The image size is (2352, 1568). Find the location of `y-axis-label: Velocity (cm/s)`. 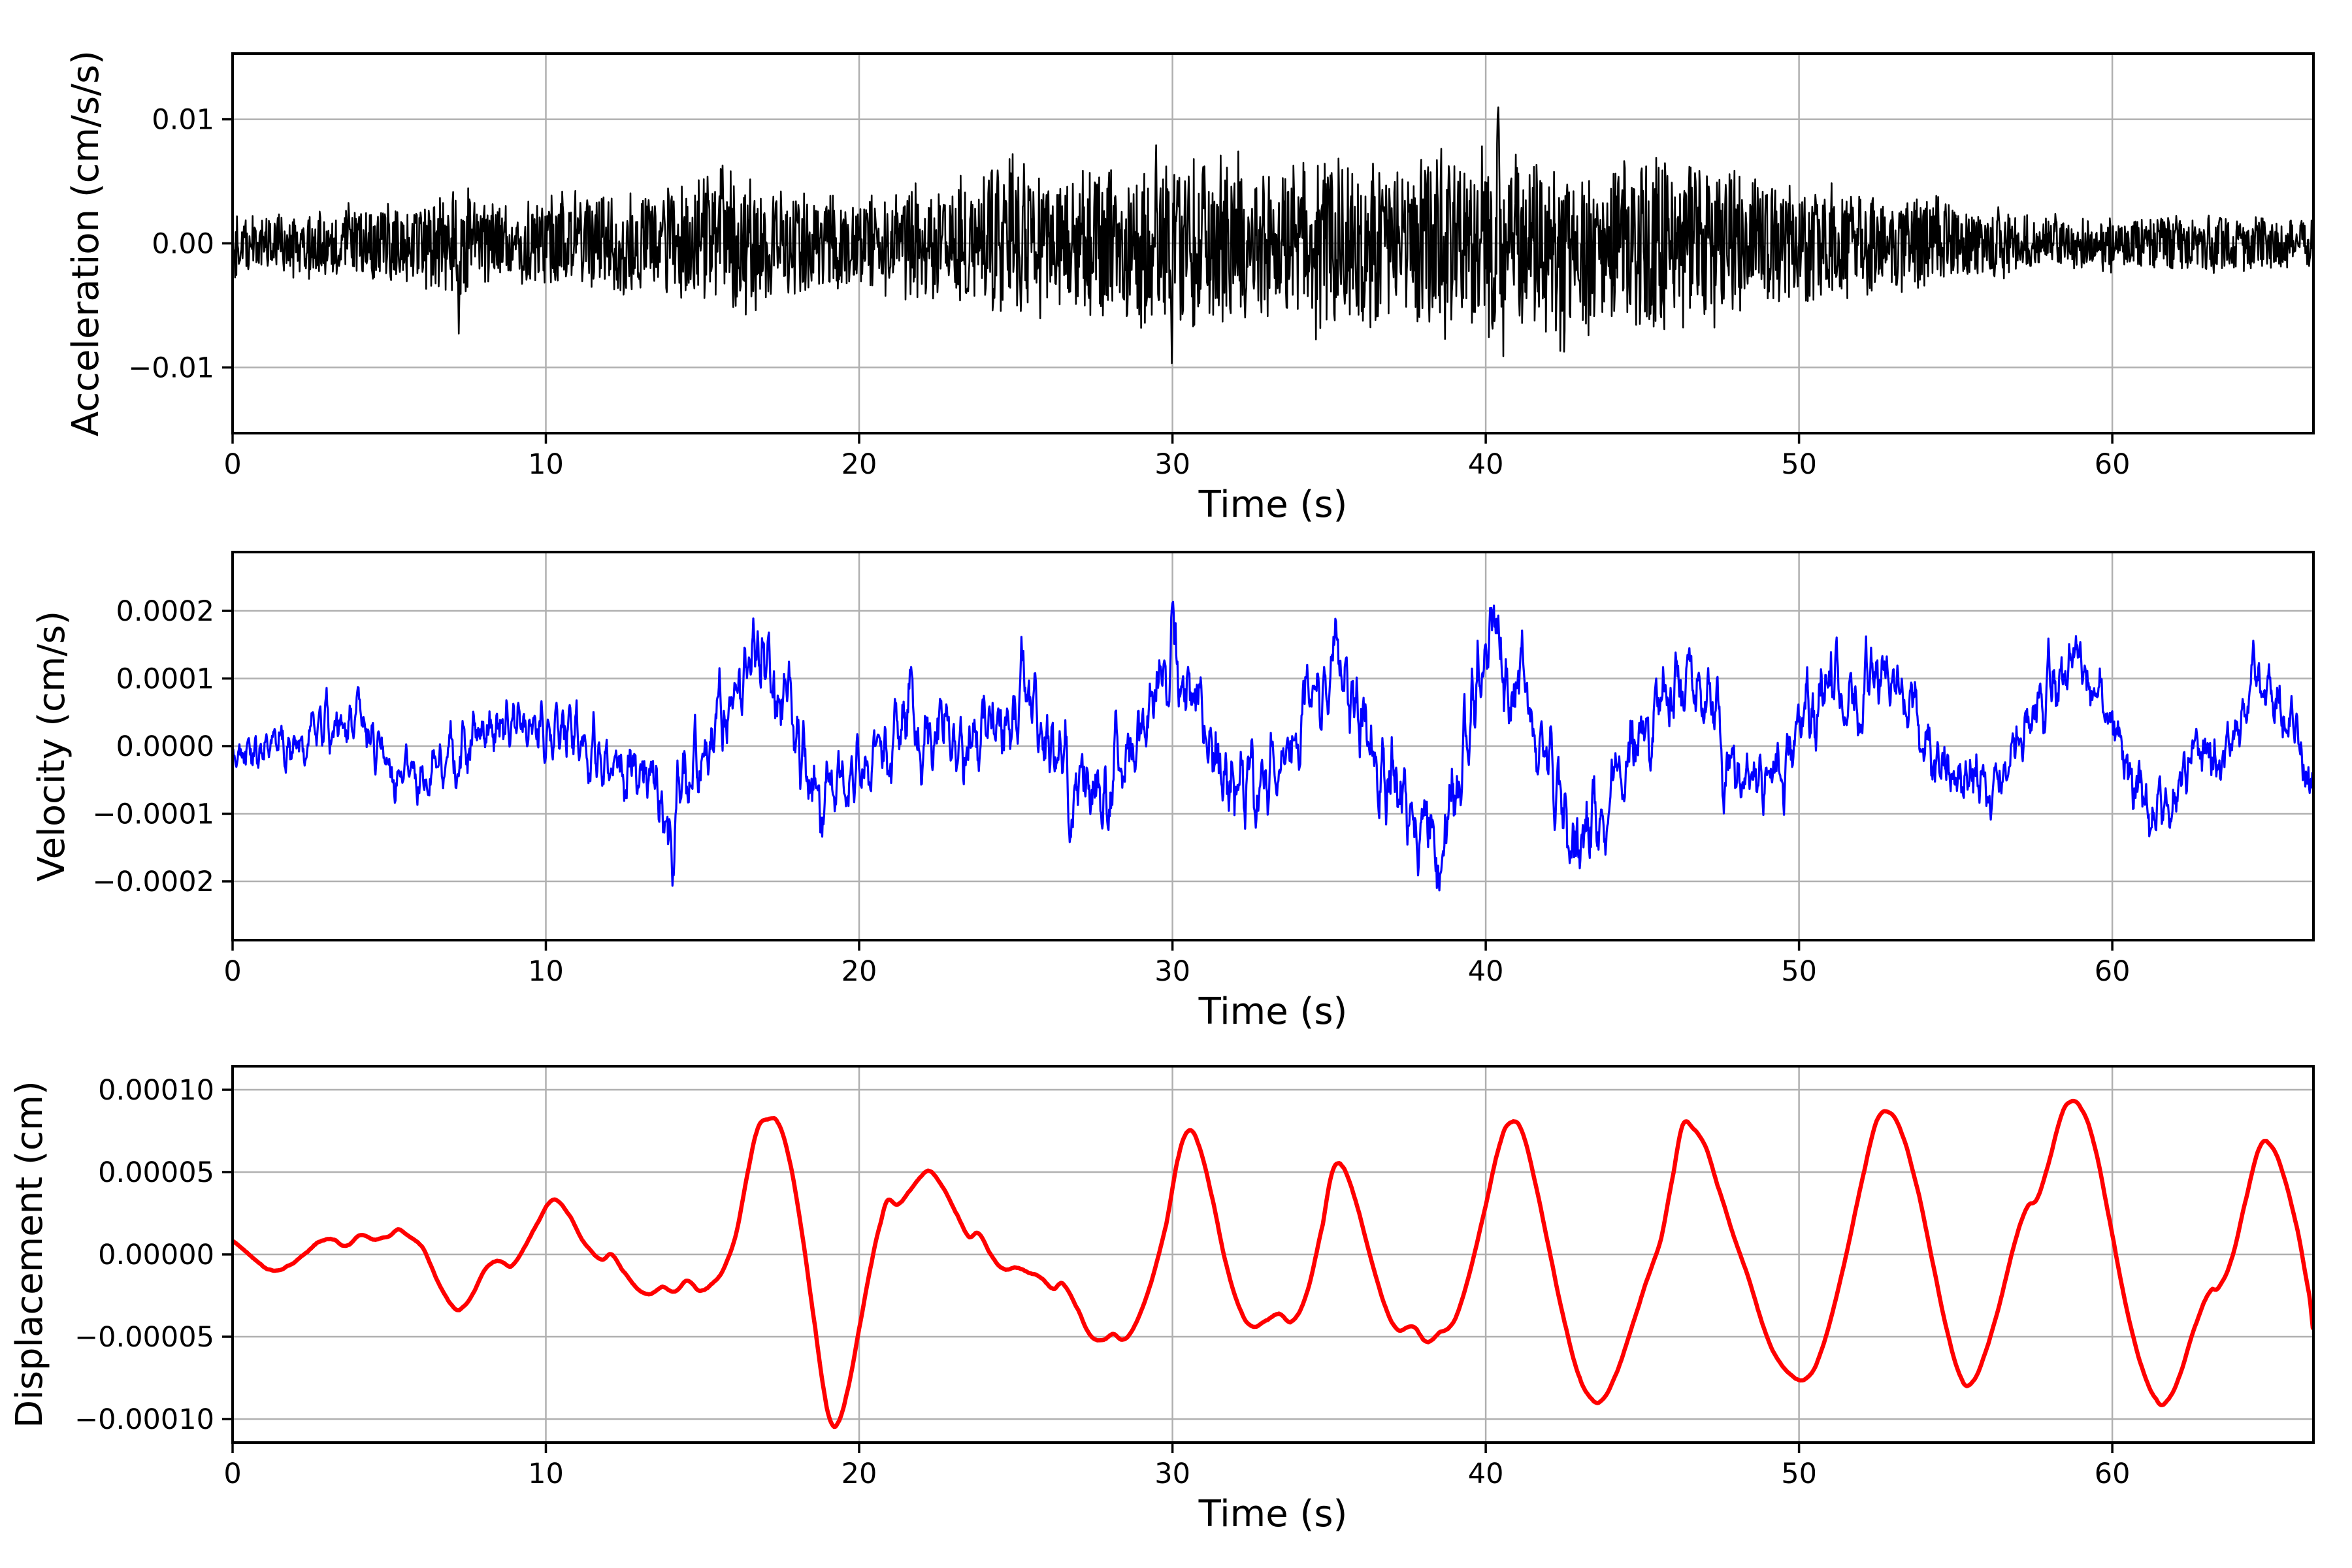

y-axis-label: Velocity (cm/s) is located at coordinates (52, 746).